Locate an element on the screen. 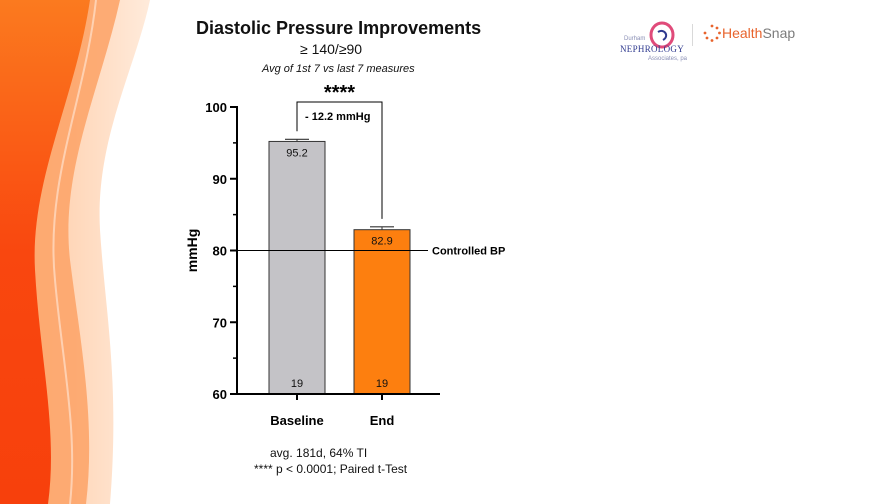  x-tick-label: End is located at coordinates (382, 420).